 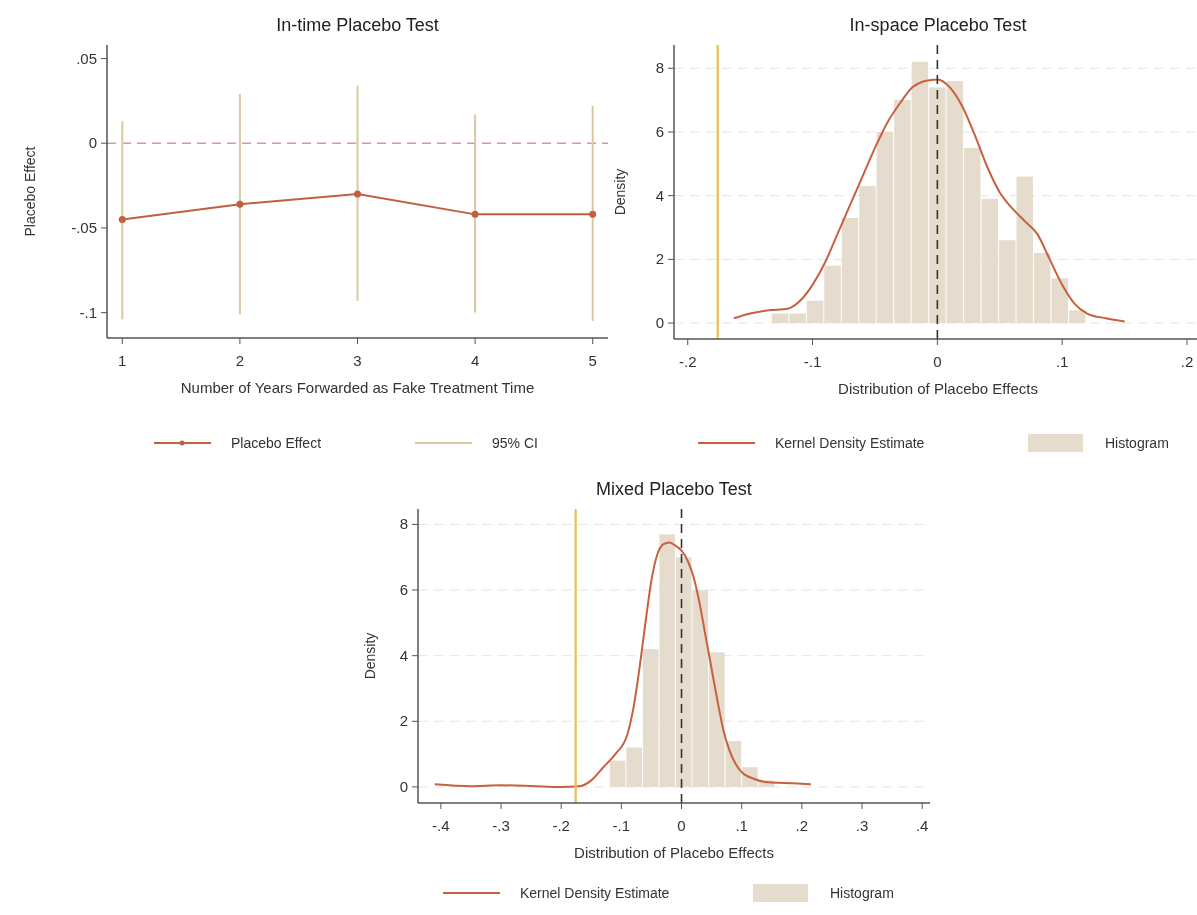 What do you see at coordinates (441, 825) in the screenshot?
I see `x-tick-label: -.4` at bounding box center [441, 825].